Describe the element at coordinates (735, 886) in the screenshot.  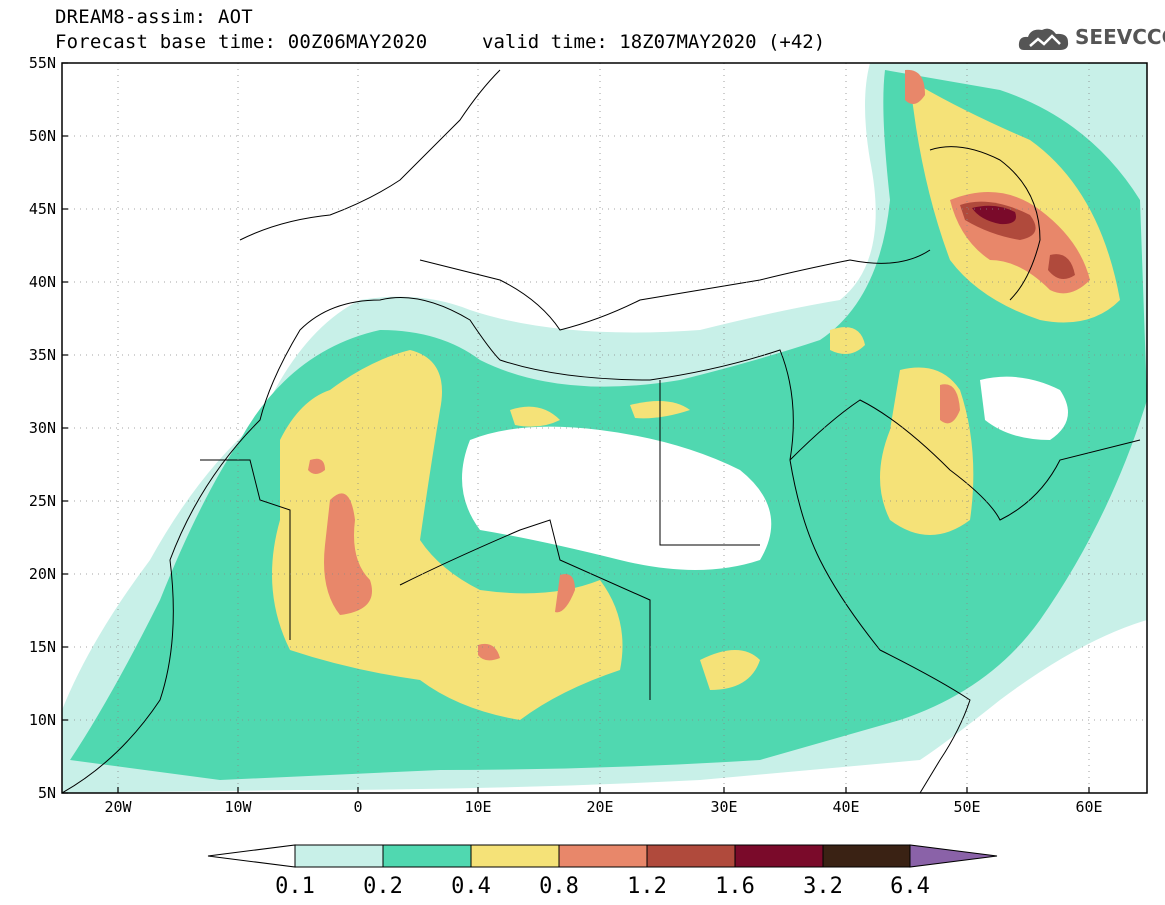
I see `colorbar-label: 1.6` at that location.